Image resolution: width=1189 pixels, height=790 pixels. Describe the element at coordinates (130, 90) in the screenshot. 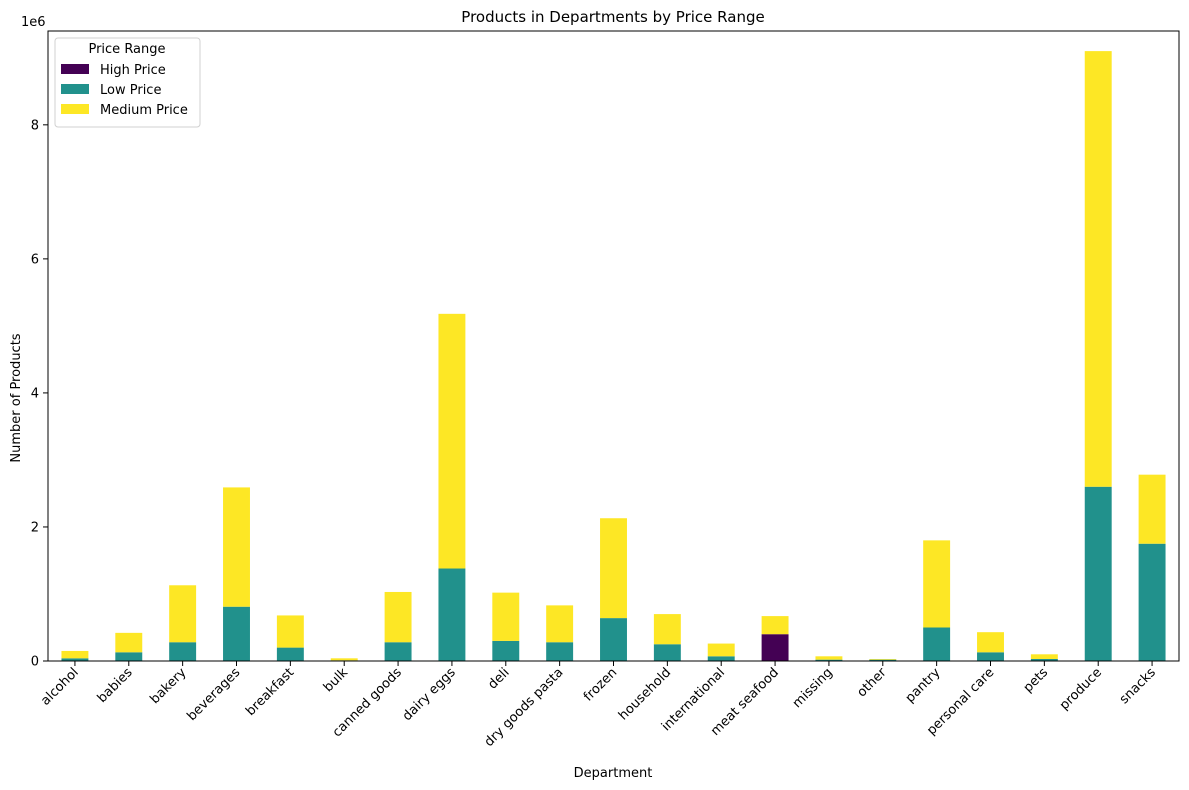

I see `legend-label: Low Price` at that location.